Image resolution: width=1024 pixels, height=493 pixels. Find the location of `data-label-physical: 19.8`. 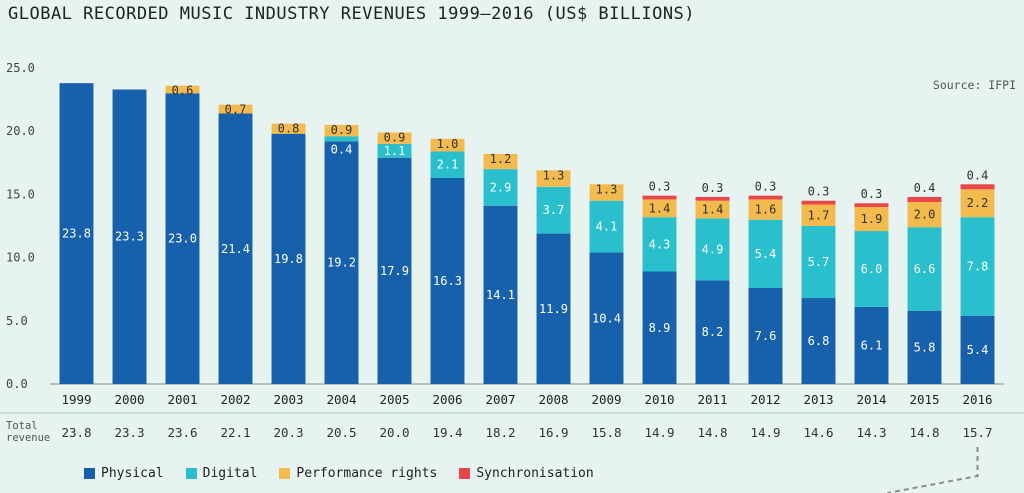

data-label-physical: 19.8 is located at coordinates (288, 259).